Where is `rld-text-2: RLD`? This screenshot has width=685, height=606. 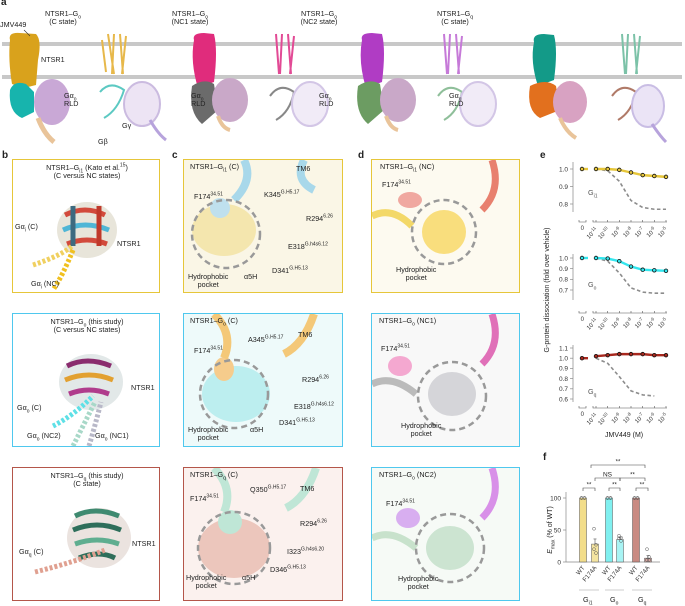
rld-text-2: RLD is located at coordinates (71, 103).